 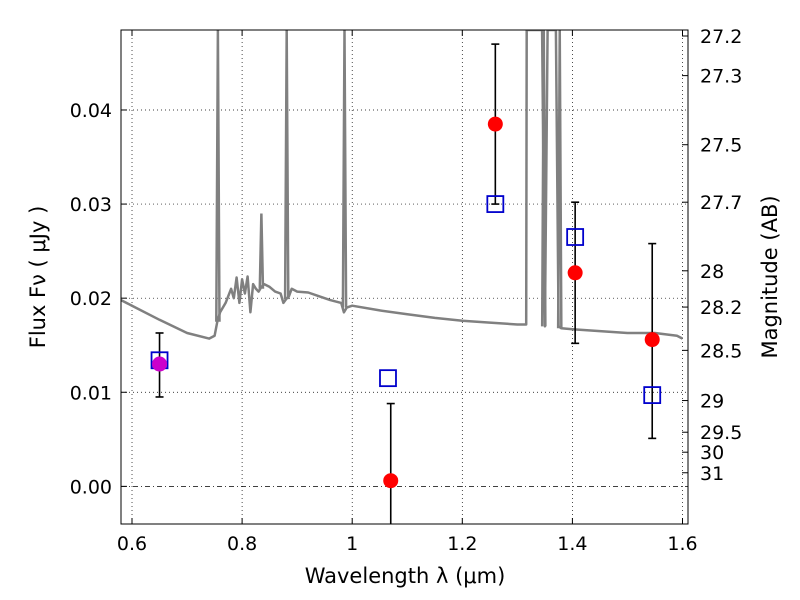 I want to click on x-tick-label: 1.2, so click(x=462, y=544).